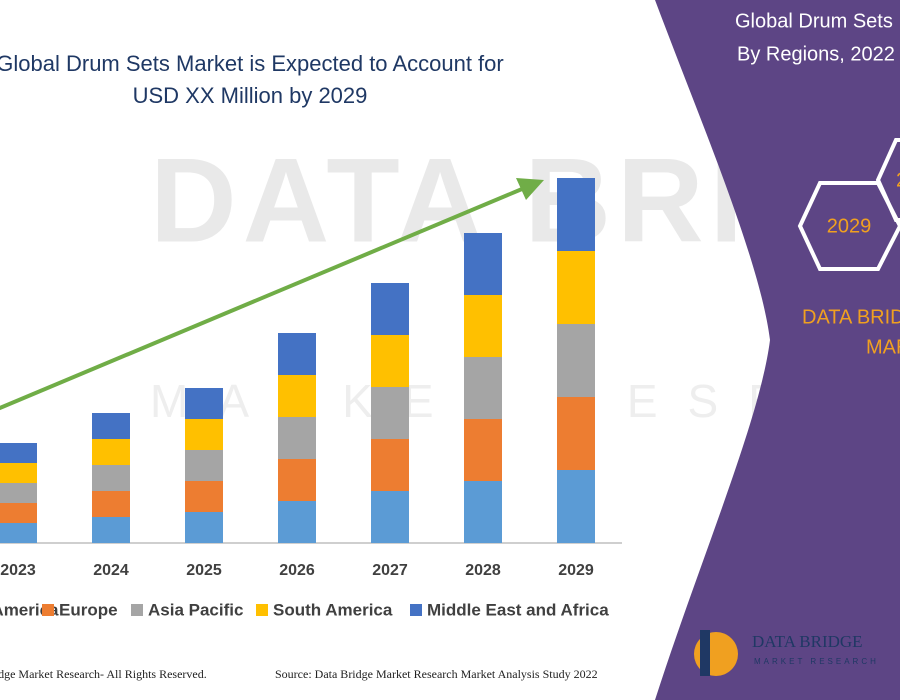 The image size is (900, 700). Describe the element at coordinates (816, 661) in the screenshot. I see `logo-text: MARKET RESEARCH` at that location.